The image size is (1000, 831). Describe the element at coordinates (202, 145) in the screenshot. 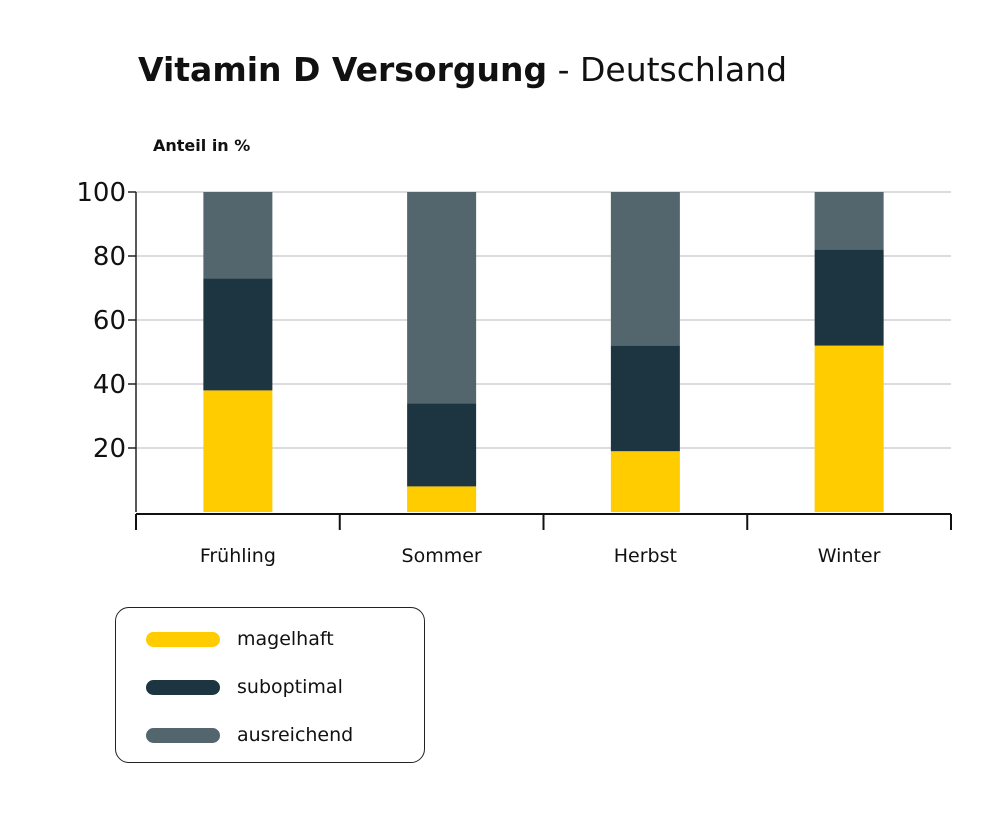

I see `y-axis-label: Anteil in %` at that location.